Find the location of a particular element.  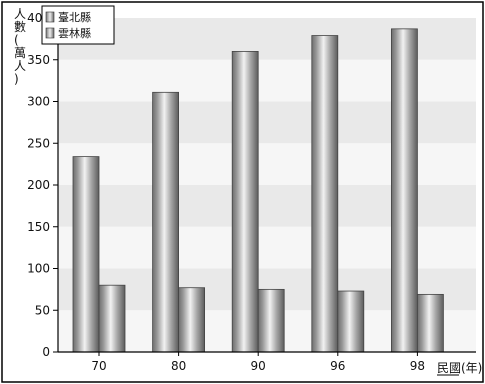

y-tick-label-7: 350 is located at coordinates (38, 60).